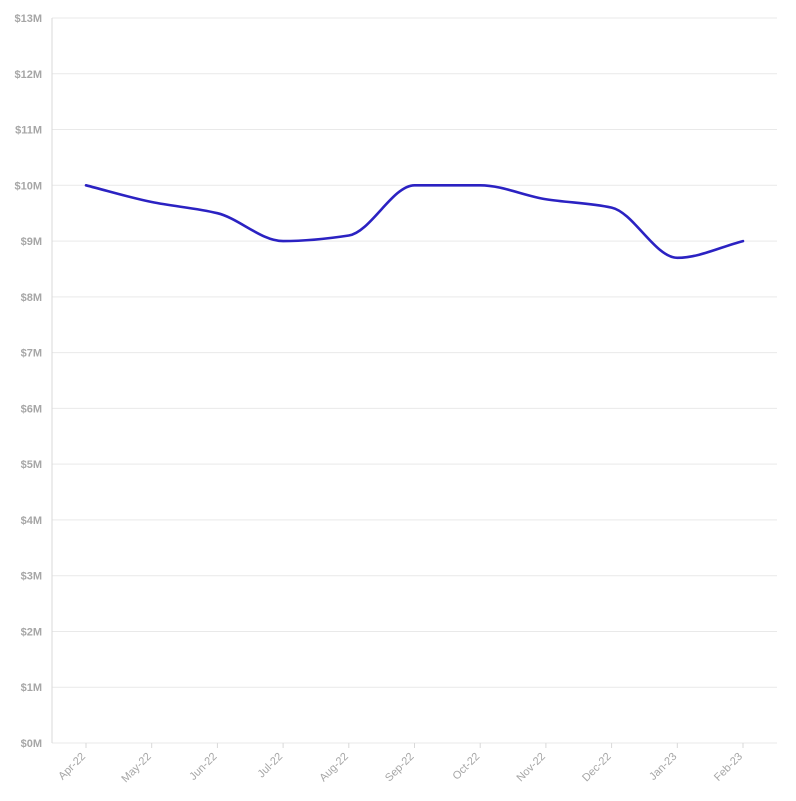 The width and height of the screenshot is (796, 801). Describe the element at coordinates (31, 577) in the screenshot. I see `y-tick-label: $3M` at that location.